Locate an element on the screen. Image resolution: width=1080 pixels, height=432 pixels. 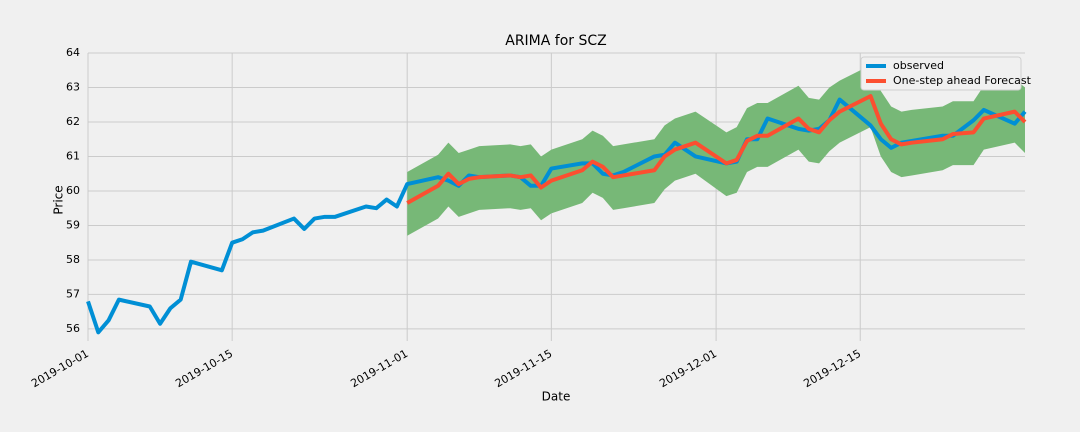
series-line is located at coordinates (716, 149).